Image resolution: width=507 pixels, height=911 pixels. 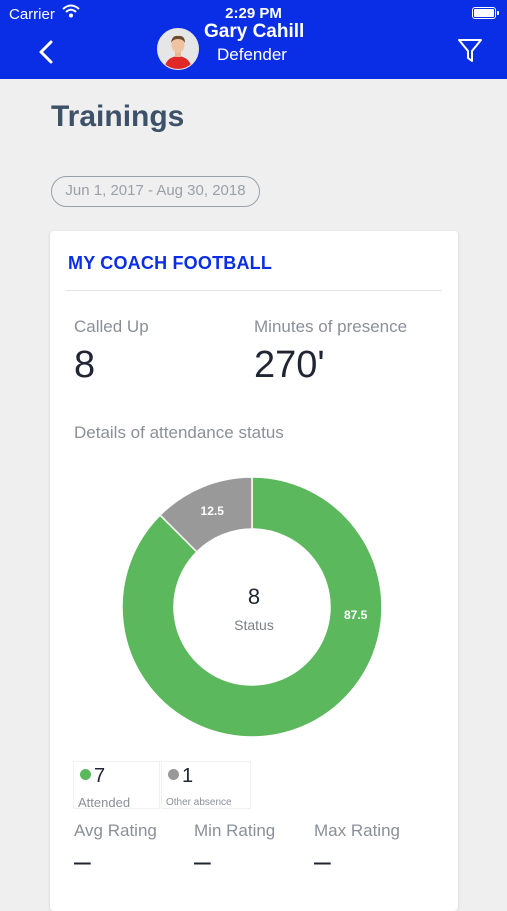 What do you see at coordinates (235, 830) in the screenshot?
I see `min-rating-label: Min Rating` at bounding box center [235, 830].